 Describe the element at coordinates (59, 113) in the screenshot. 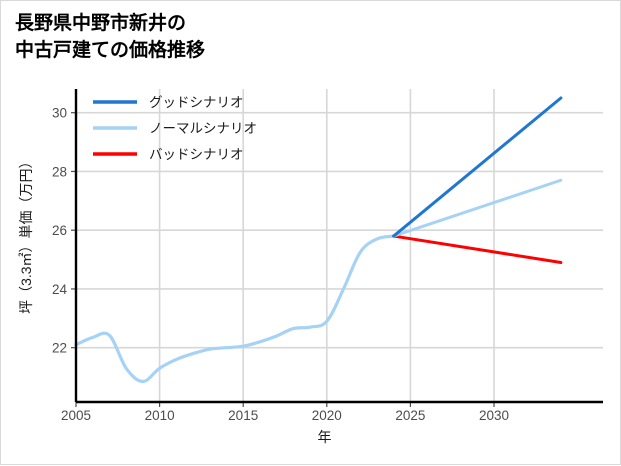

I see `y-axis-tick-label: 30` at that location.